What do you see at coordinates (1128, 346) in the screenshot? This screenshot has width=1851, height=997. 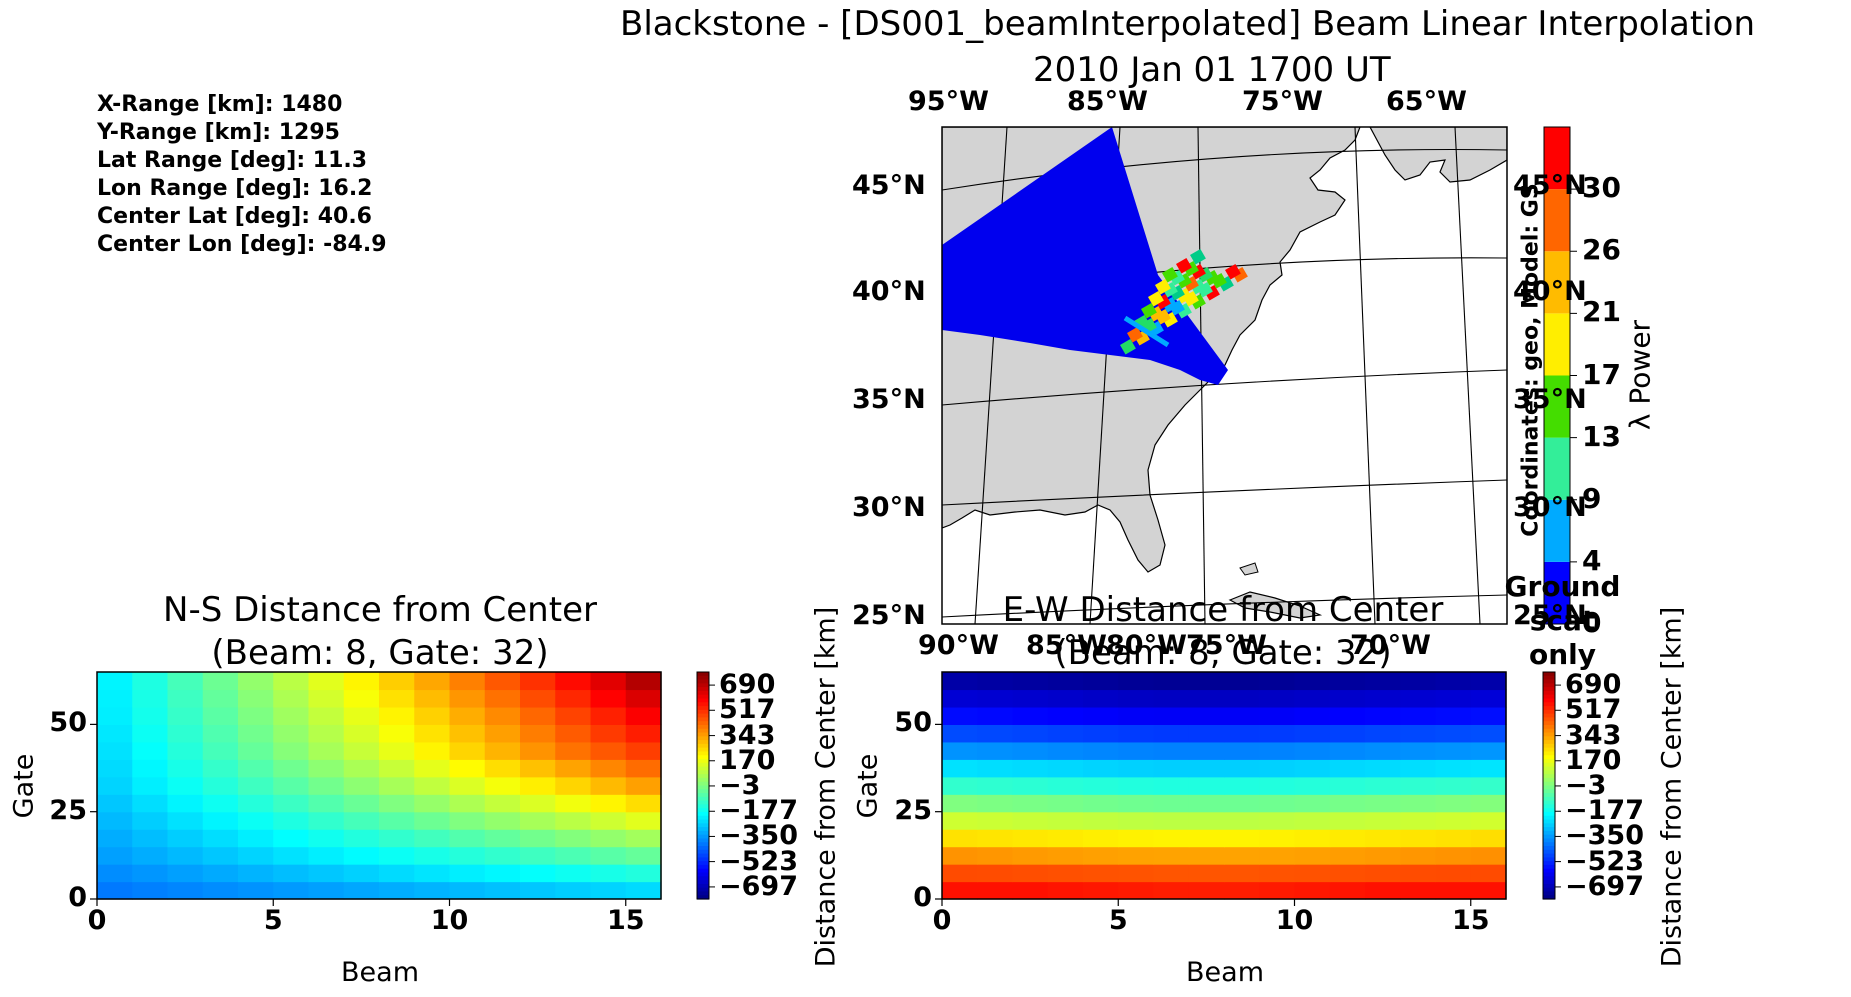 I see `ground-scatter-cell` at bounding box center [1128, 346].